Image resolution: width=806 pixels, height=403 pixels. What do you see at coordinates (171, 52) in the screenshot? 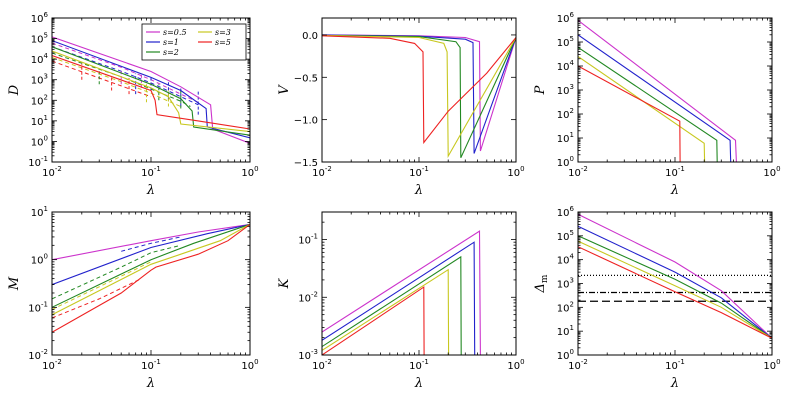
I see `legend-label: s=2` at bounding box center [171, 52].